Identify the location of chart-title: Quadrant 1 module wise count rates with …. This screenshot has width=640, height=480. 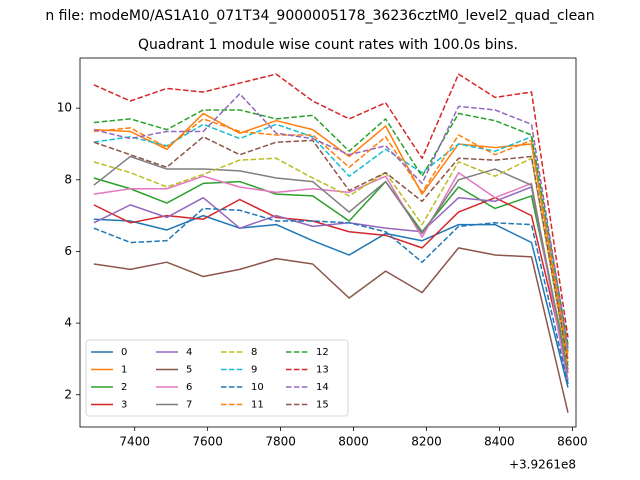
(328, 45).